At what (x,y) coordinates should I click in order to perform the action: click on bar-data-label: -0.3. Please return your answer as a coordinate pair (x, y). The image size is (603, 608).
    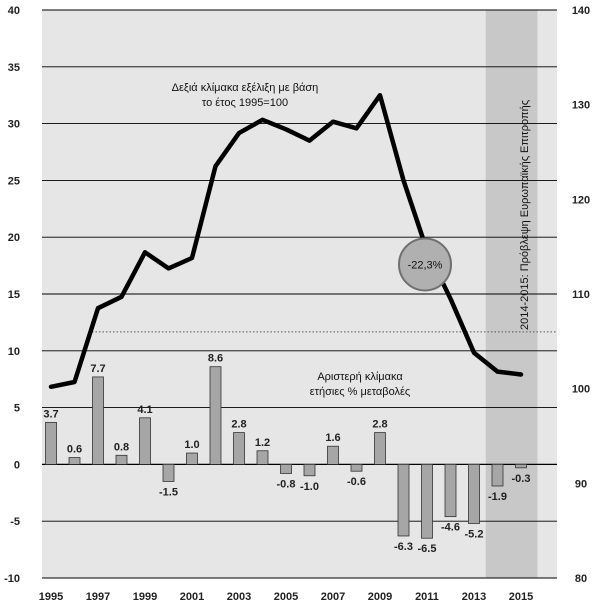
    Looking at the image, I should click on (521, 479).